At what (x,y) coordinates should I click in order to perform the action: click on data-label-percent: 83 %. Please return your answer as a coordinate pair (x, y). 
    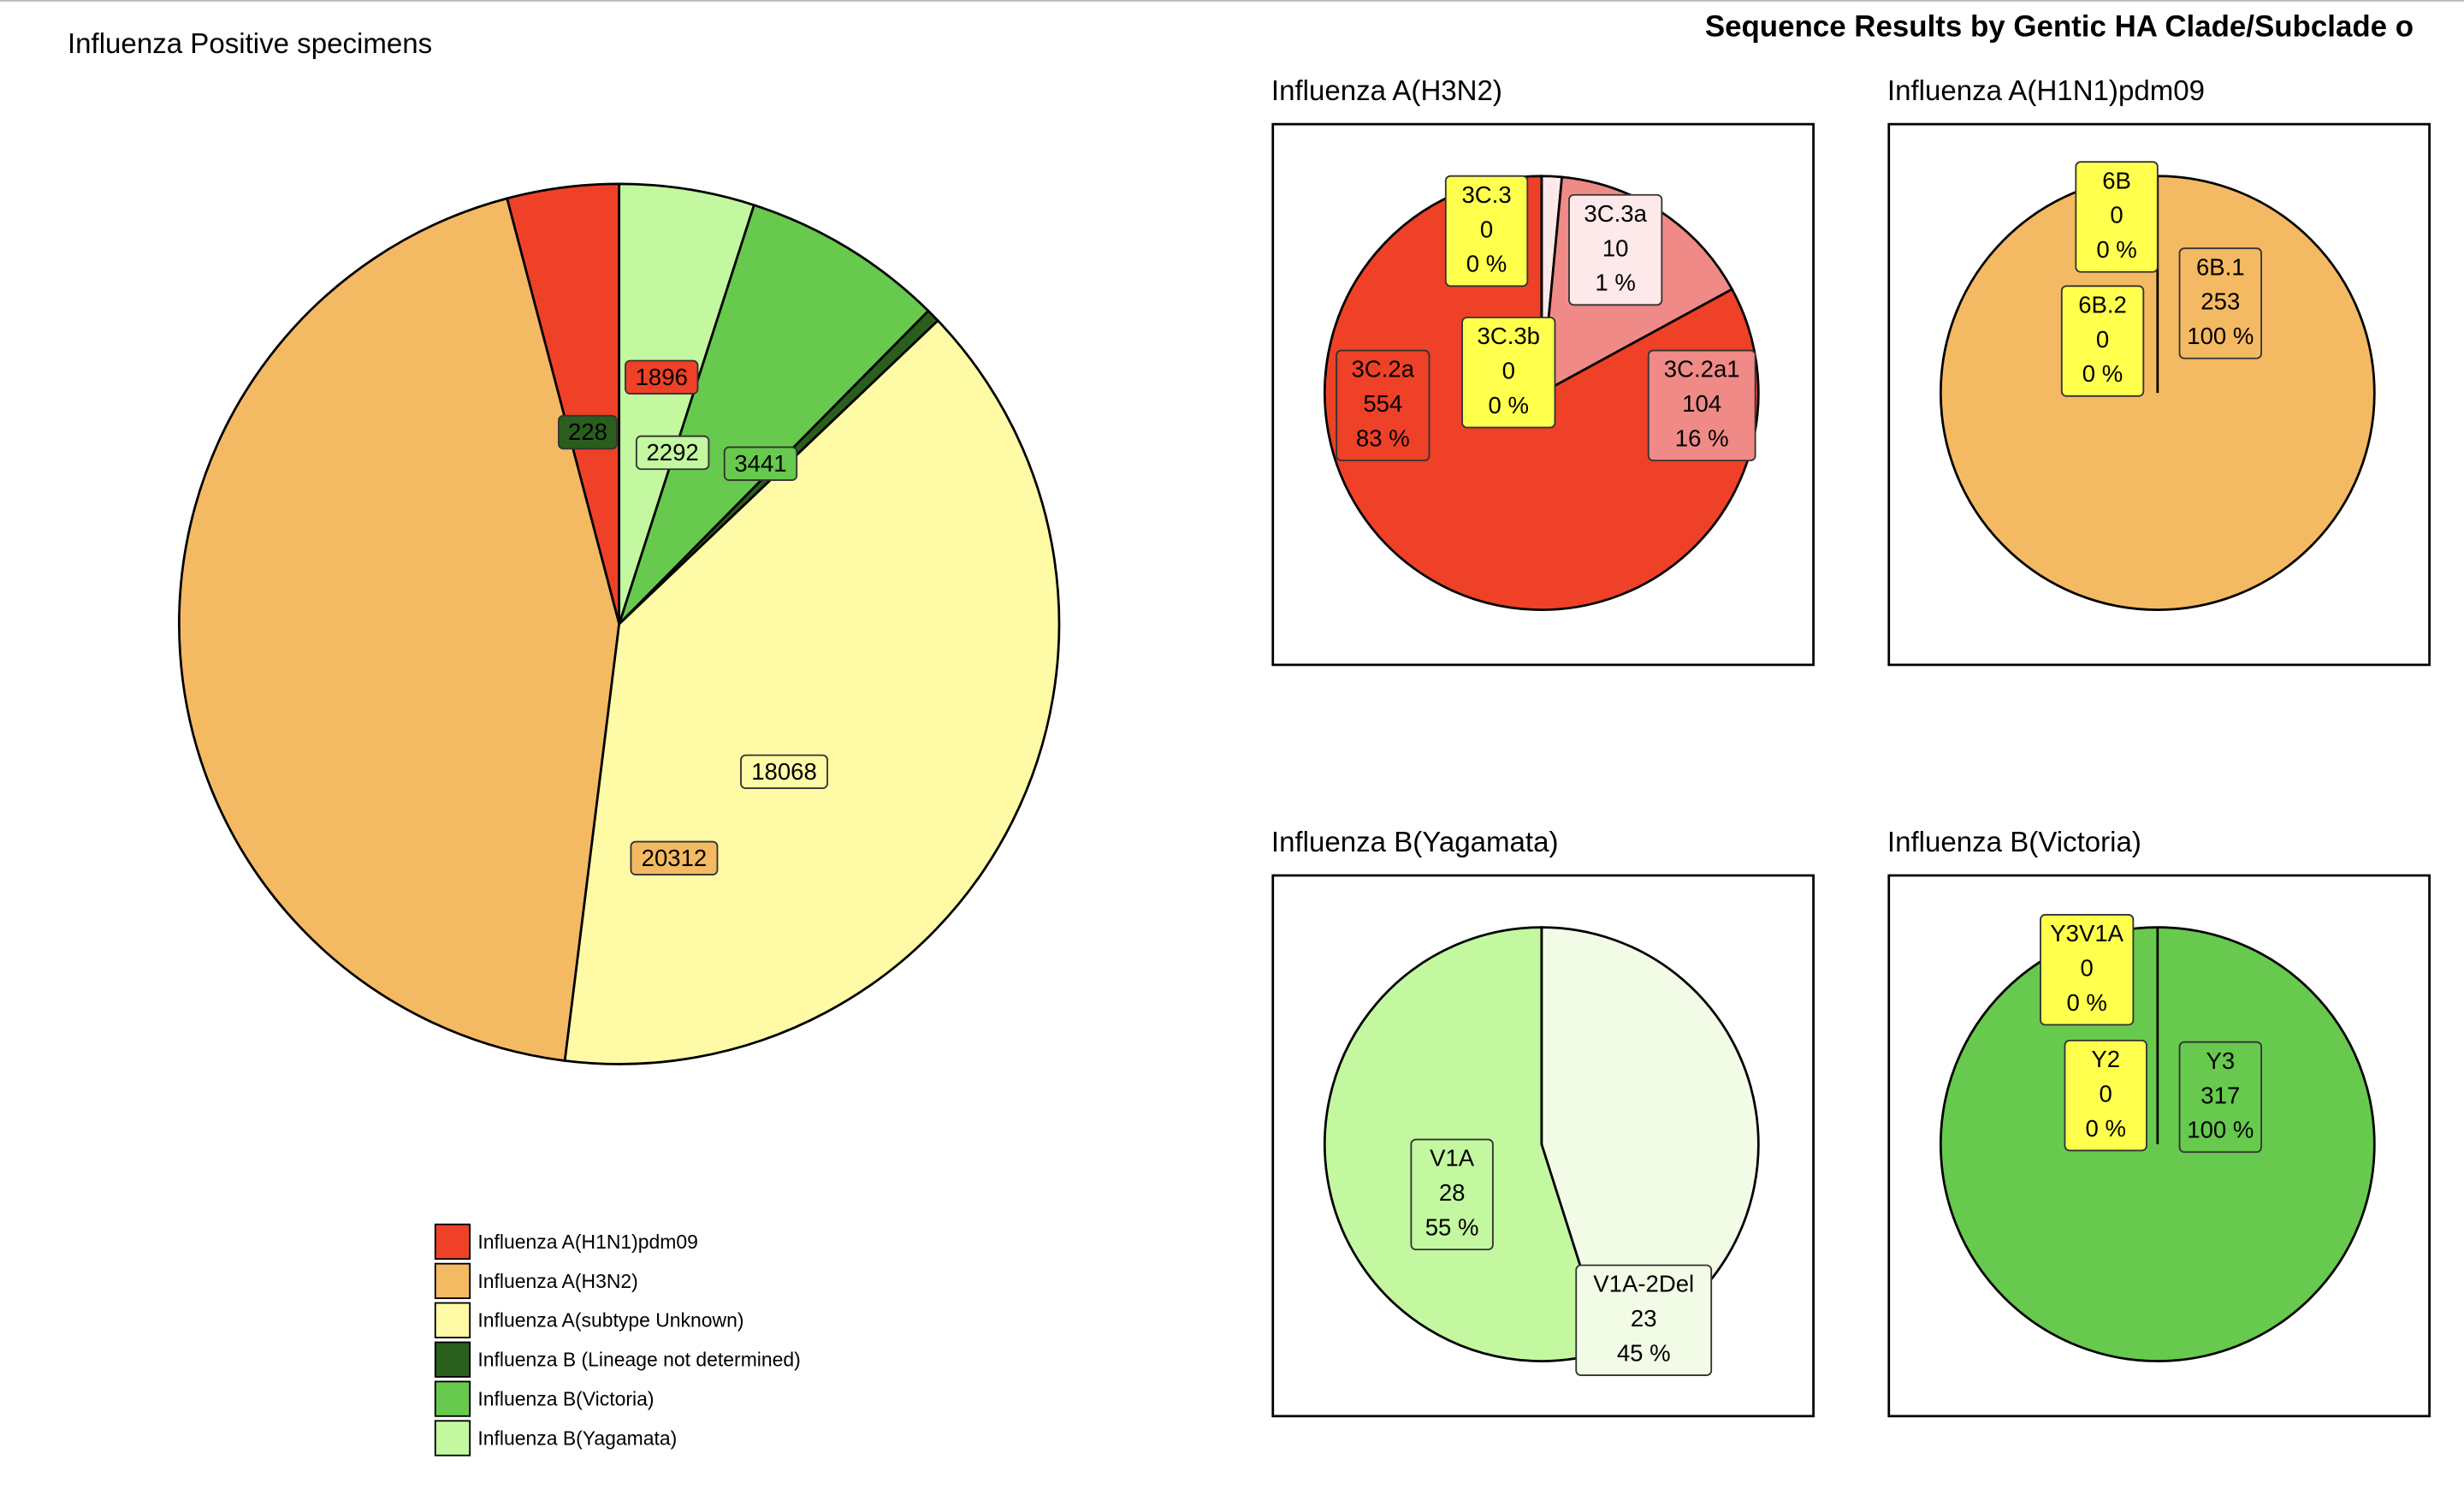
    Looking at the image, I should click on (1383, 438).